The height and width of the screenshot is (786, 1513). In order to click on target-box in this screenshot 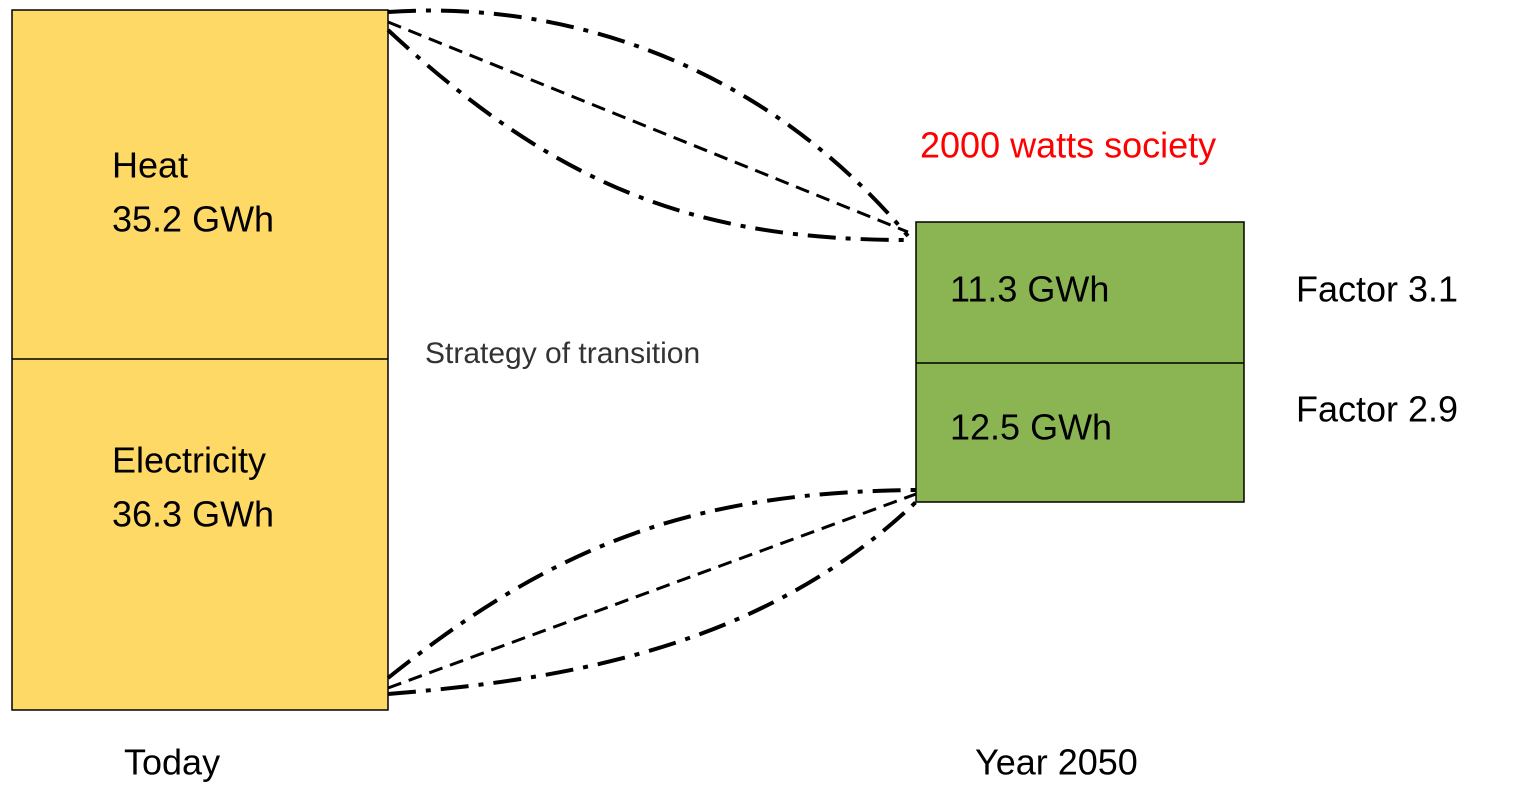, I will do `click(1080, 362)`.